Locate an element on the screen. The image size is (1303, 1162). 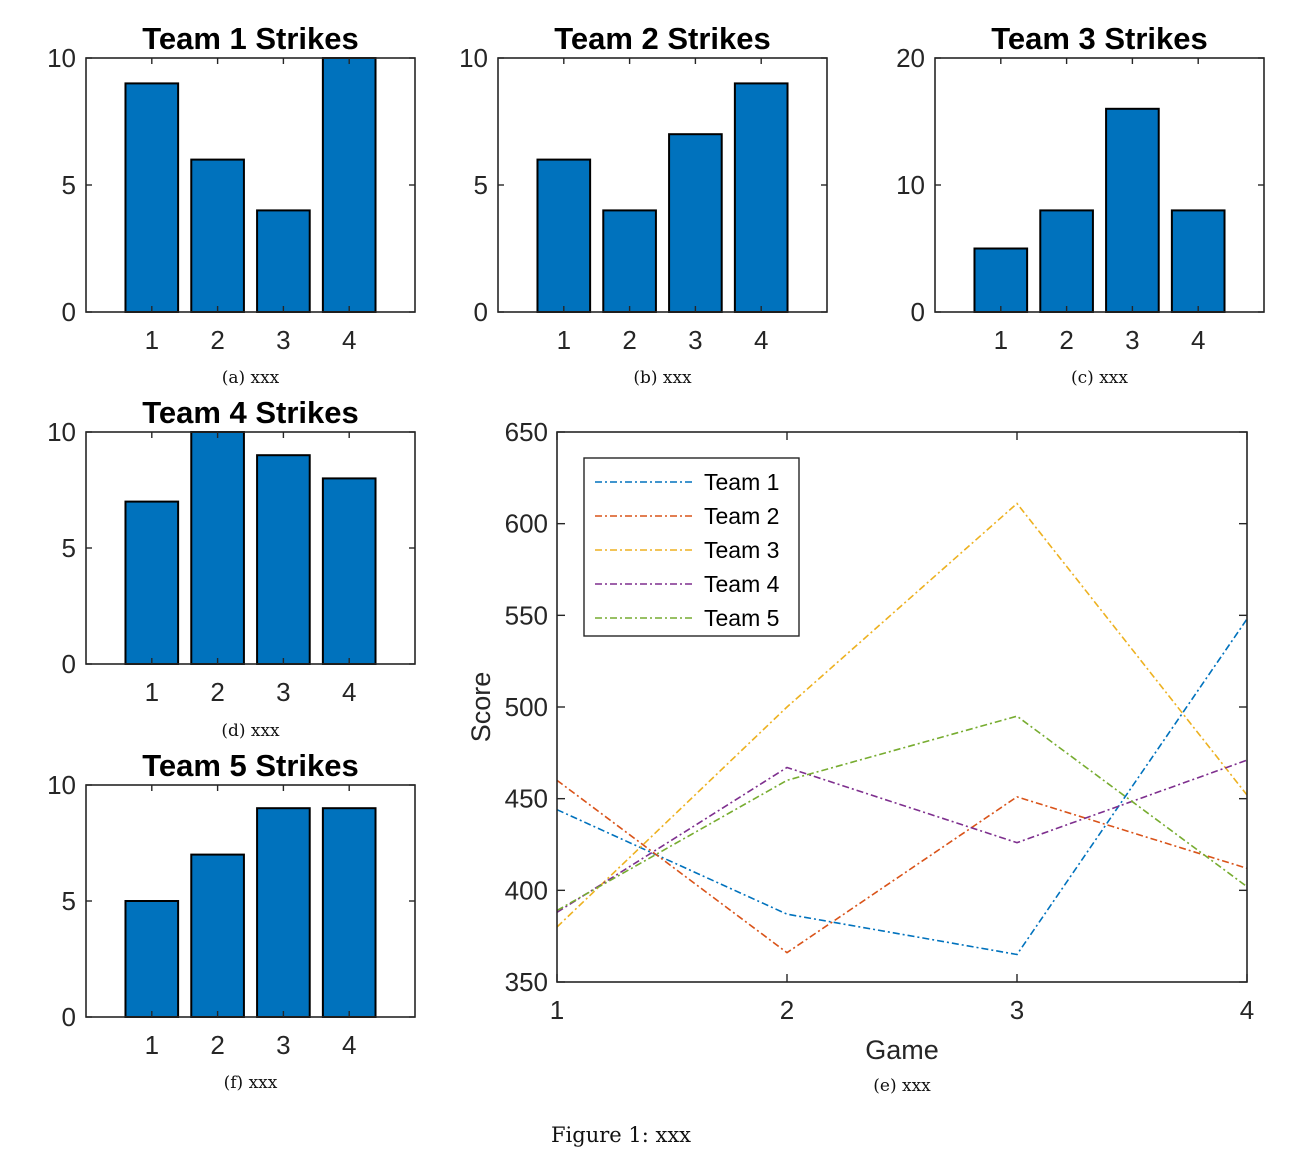
legend-label-team-2: Team 2 is located at coordinates (741, 516).